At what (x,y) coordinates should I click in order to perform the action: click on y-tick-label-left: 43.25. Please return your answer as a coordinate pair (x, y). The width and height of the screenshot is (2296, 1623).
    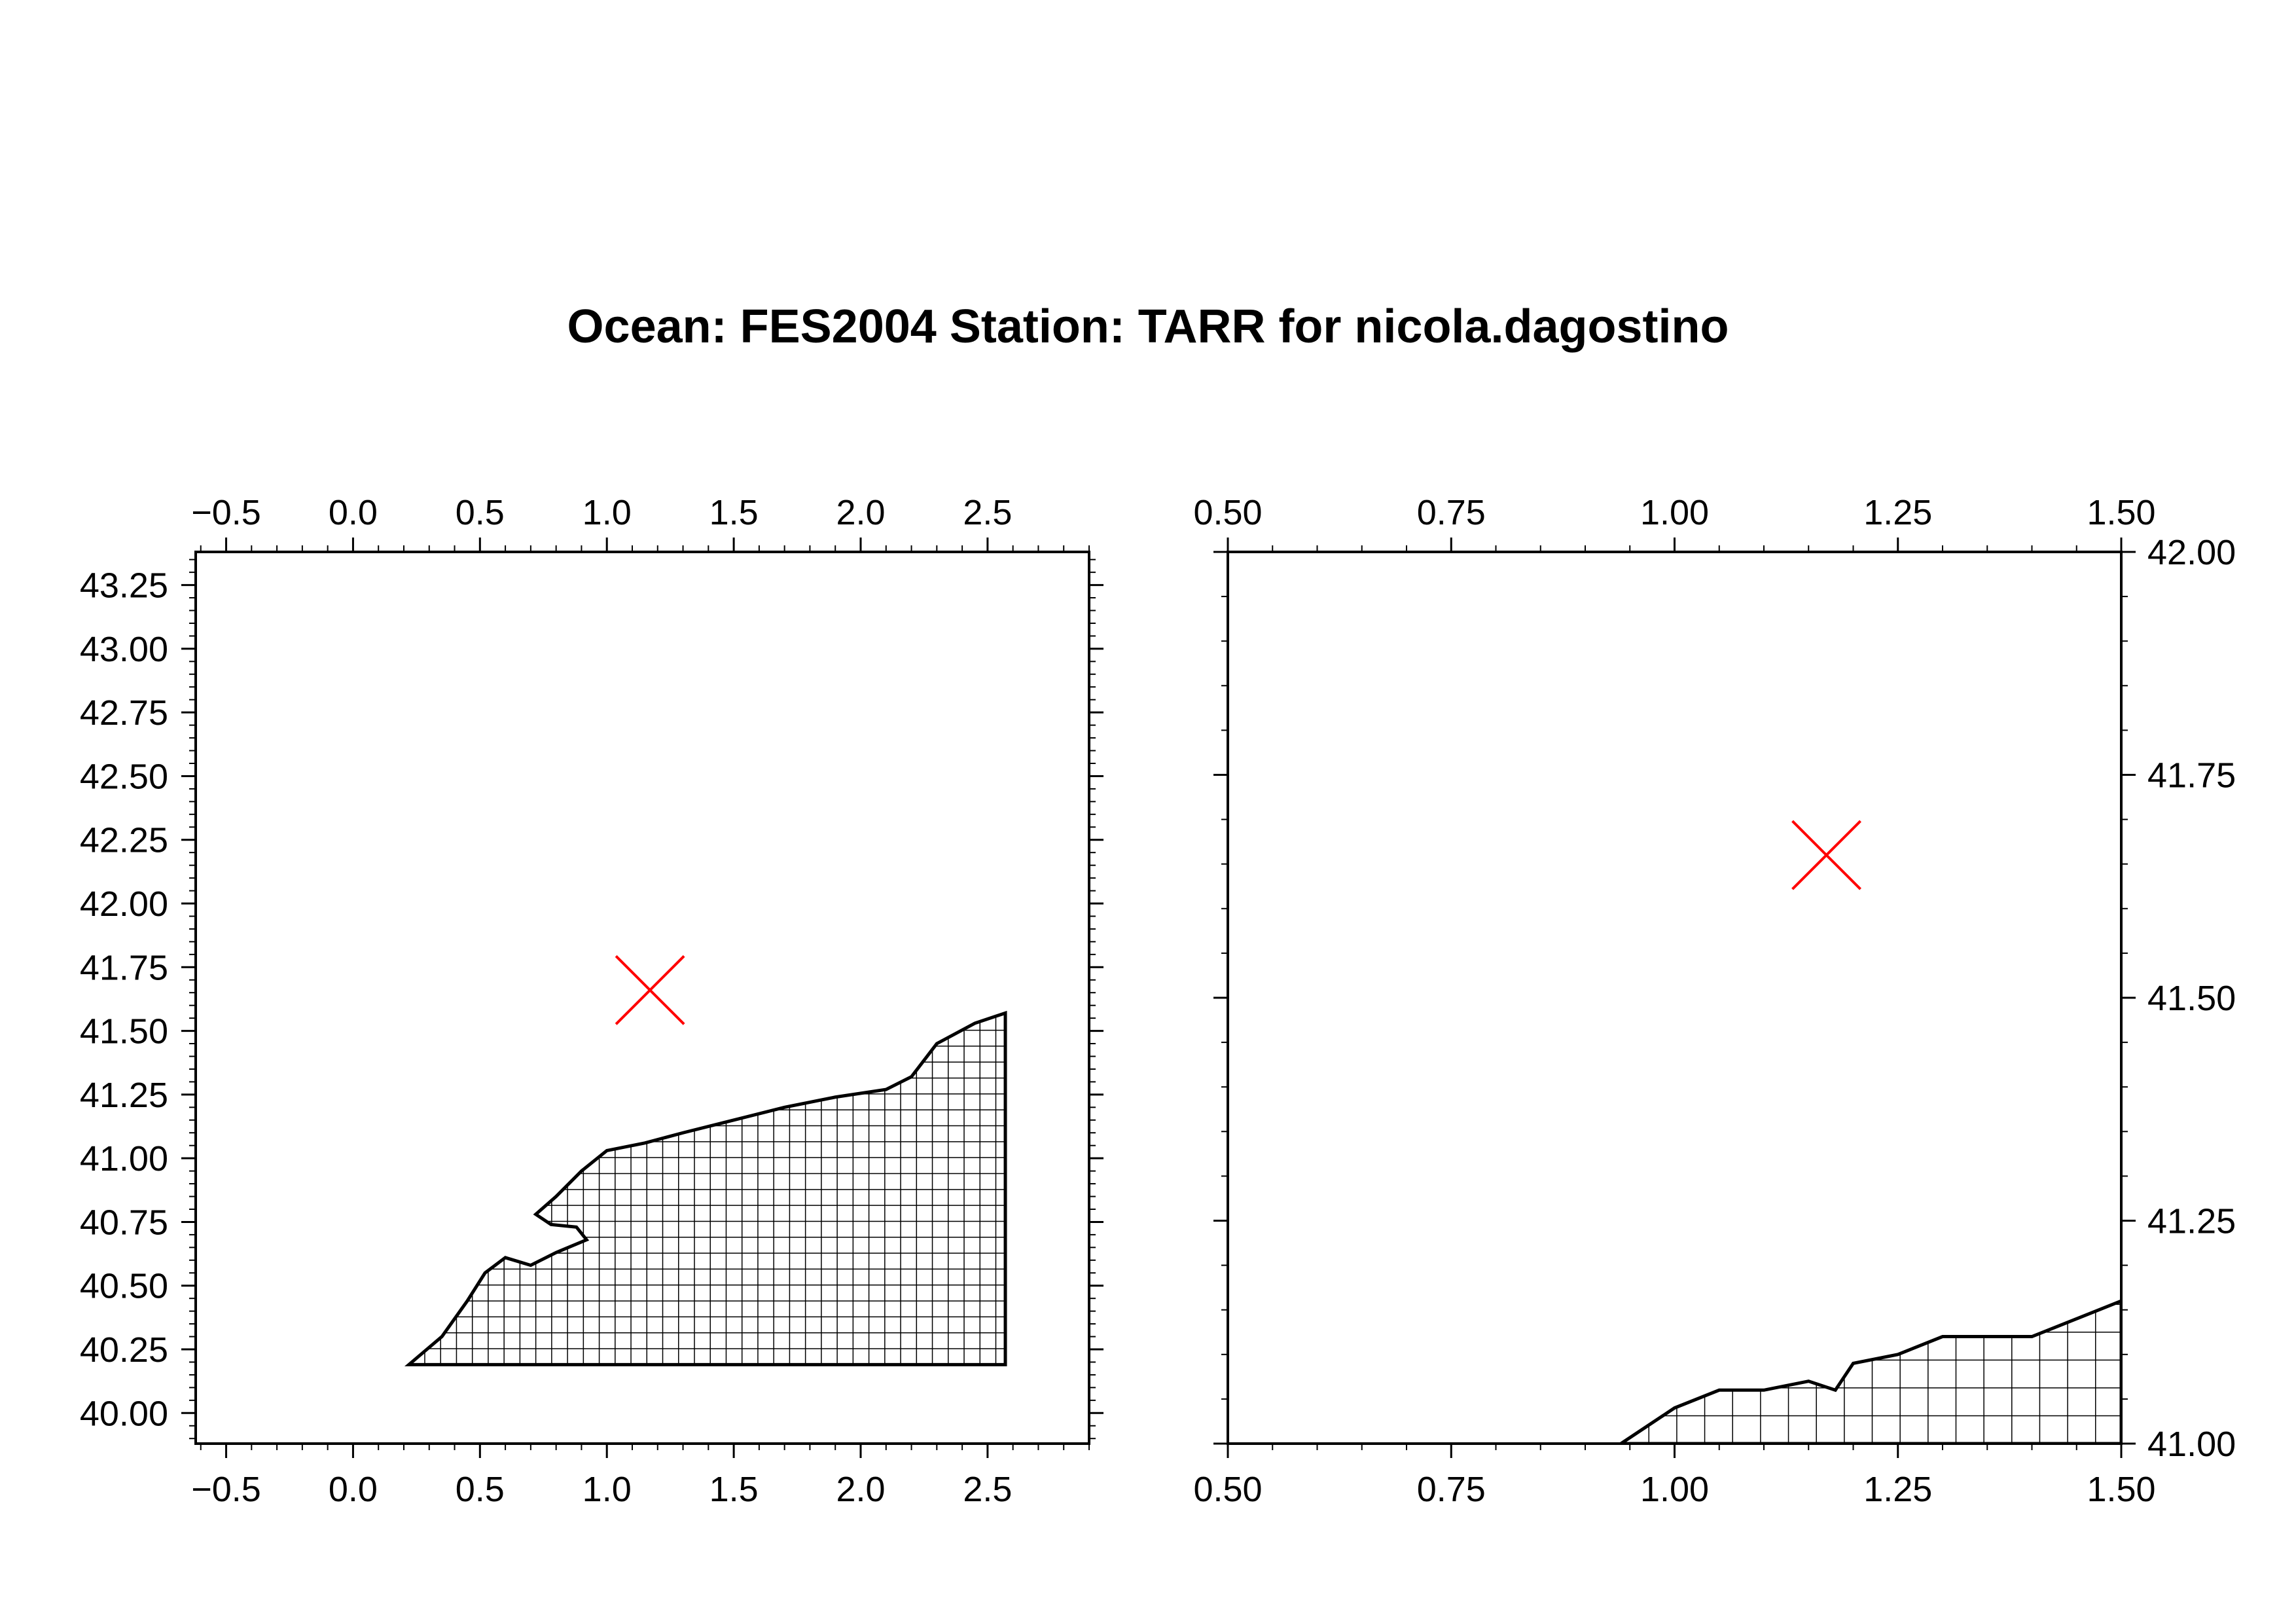
    Looking at the image, I should click on (124, 586).